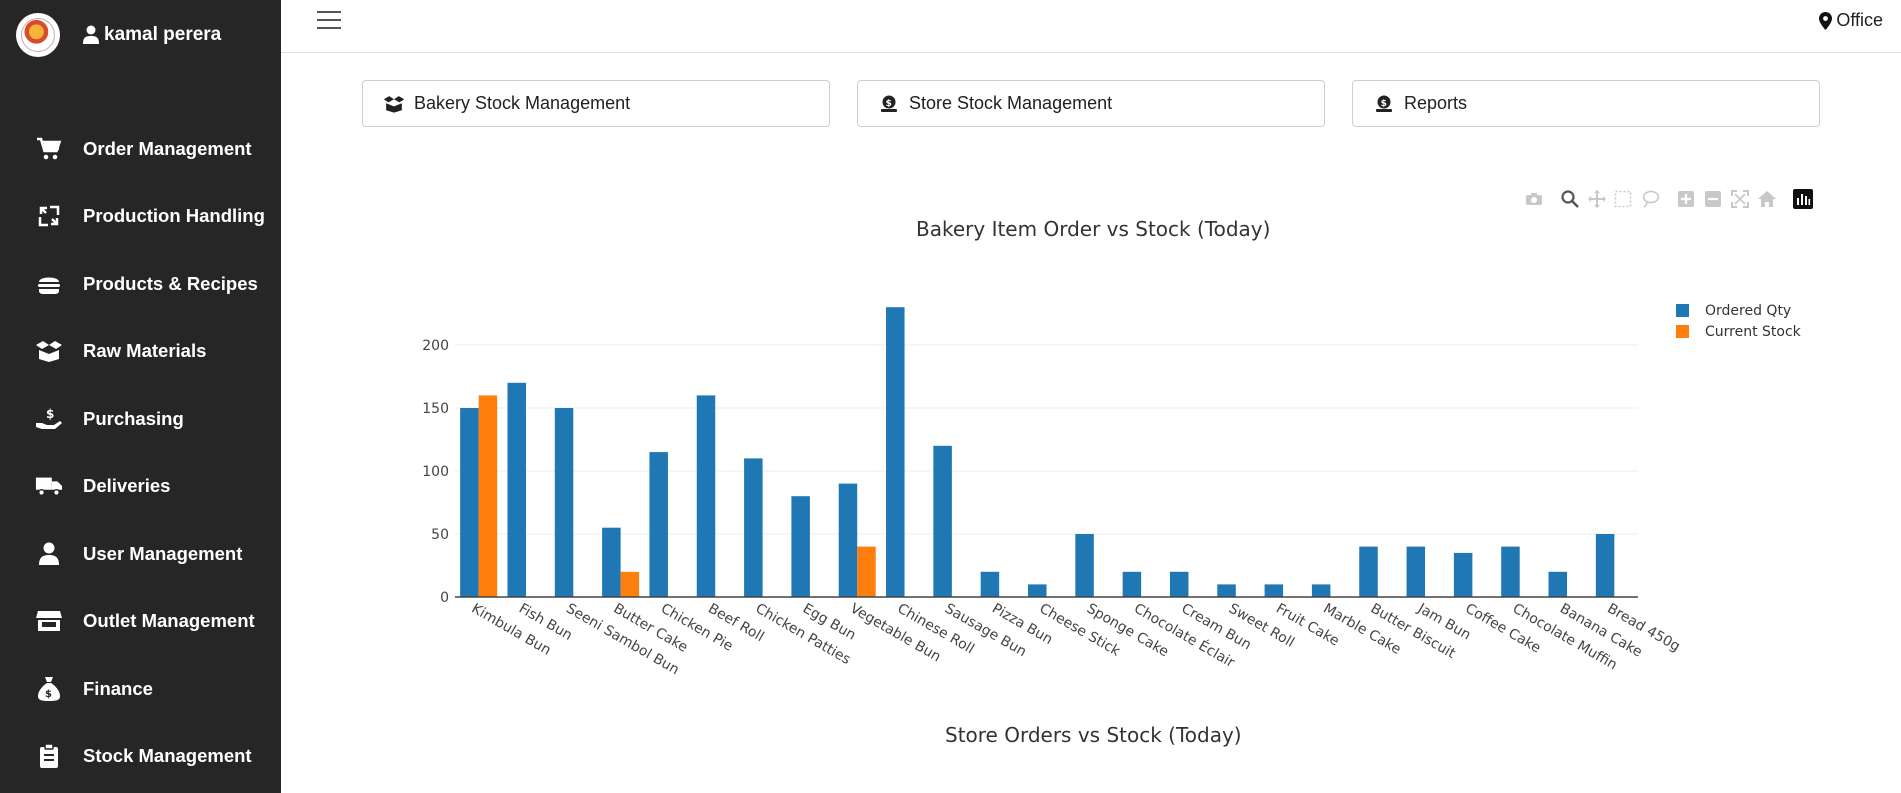 This screenshot has width=1901, height=793. Describe the element at coordinates (329, 21) in the screenshot. I see `menu-toggle-icon` at that location.